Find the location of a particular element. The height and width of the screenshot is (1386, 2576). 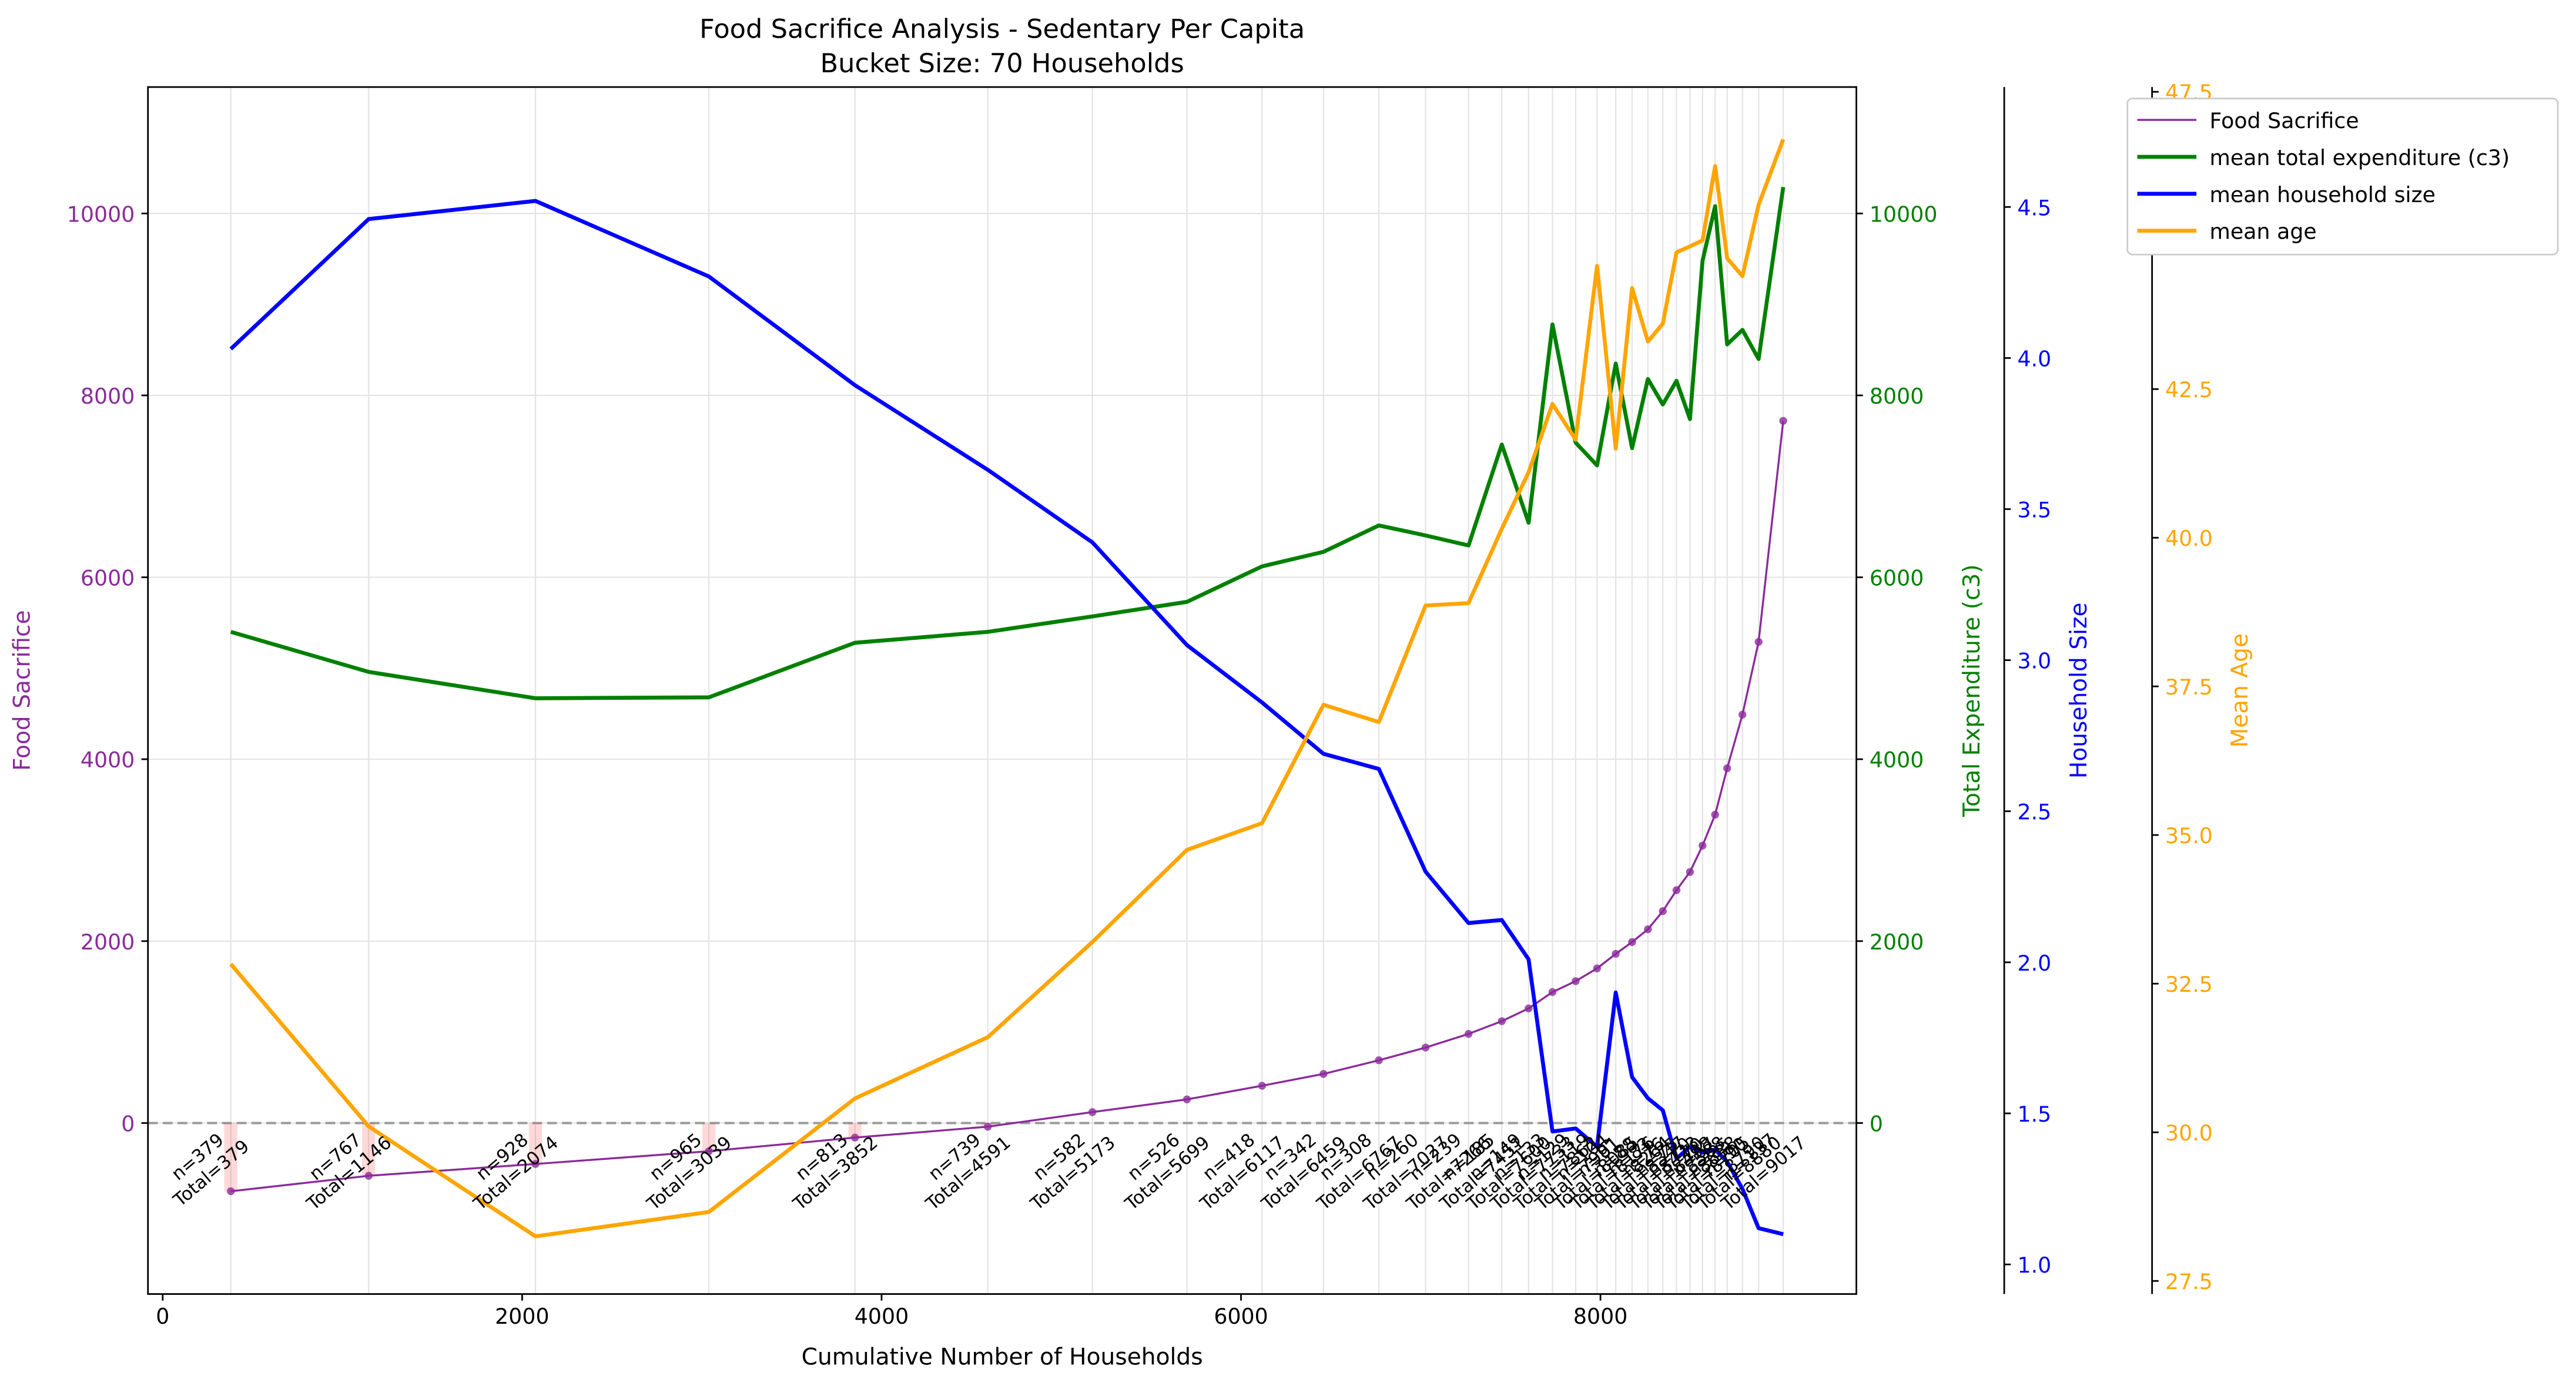

y-tick-label: 40.0 is located at coordinates (2189, 538).